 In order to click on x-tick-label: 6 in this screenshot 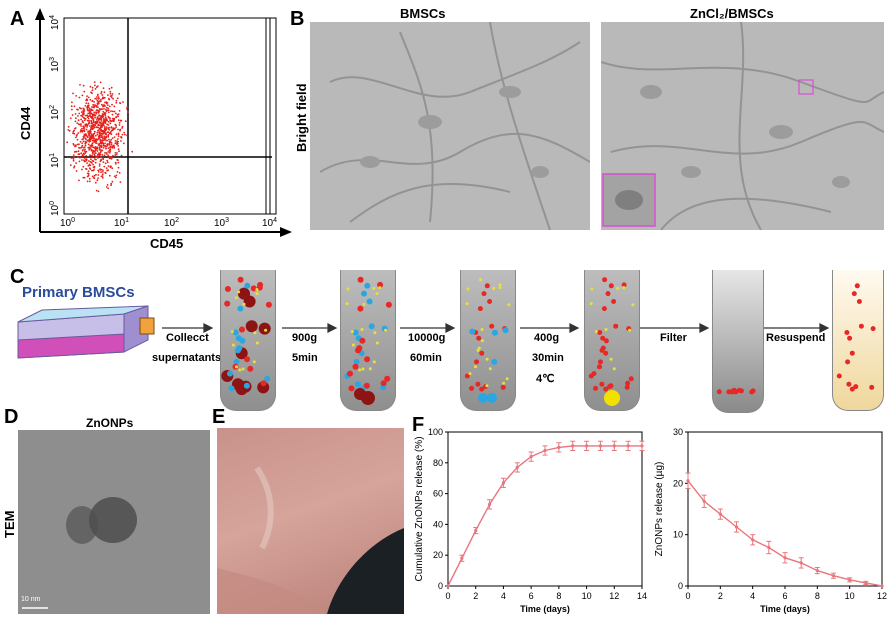, I will do `click(784, 596)`.